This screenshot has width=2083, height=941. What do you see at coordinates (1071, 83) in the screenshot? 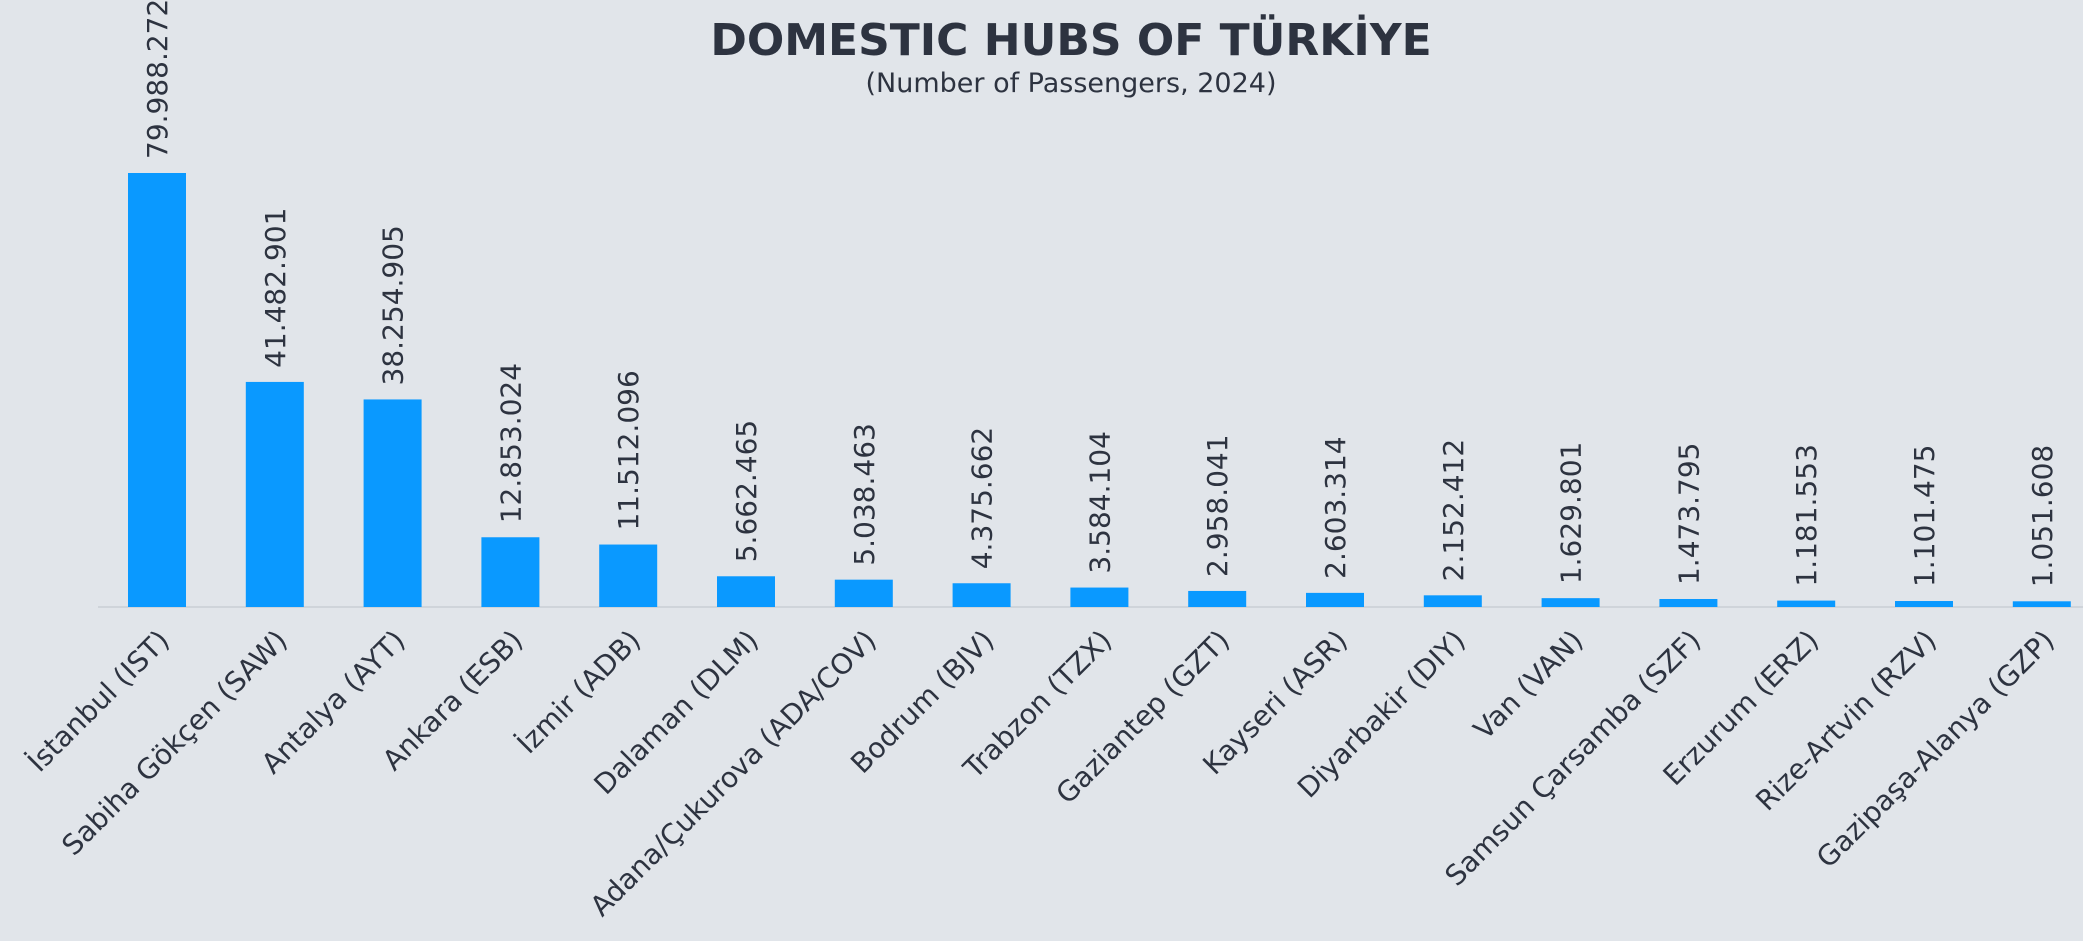
I see `chart-subtitle: (Number of Passengers, 2024)` at bounding box center [1071, 83].